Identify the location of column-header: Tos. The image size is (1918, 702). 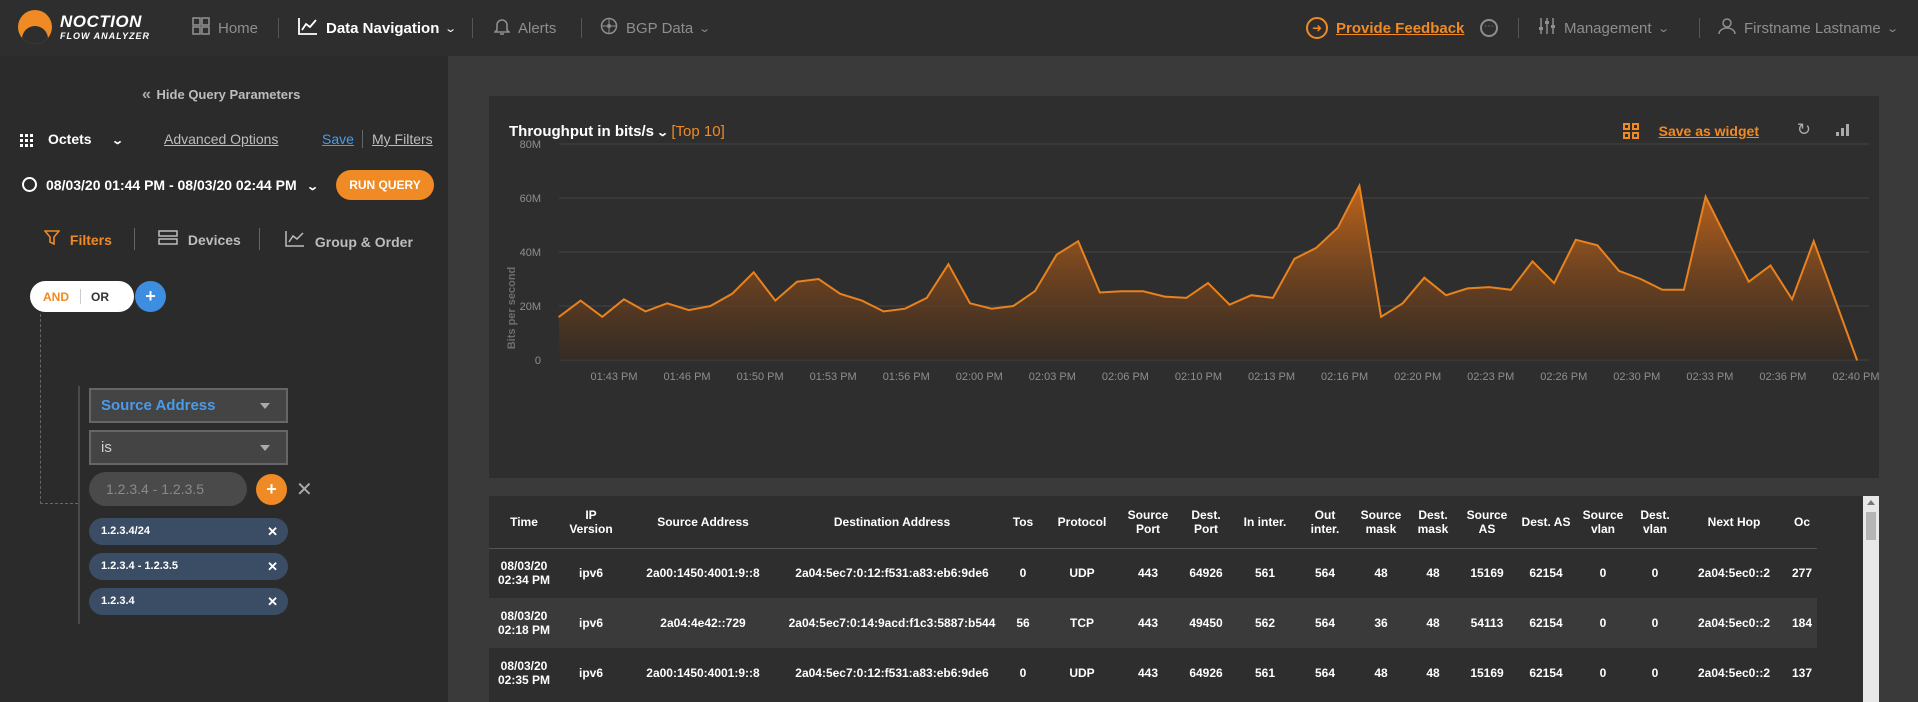
(1023, 522).